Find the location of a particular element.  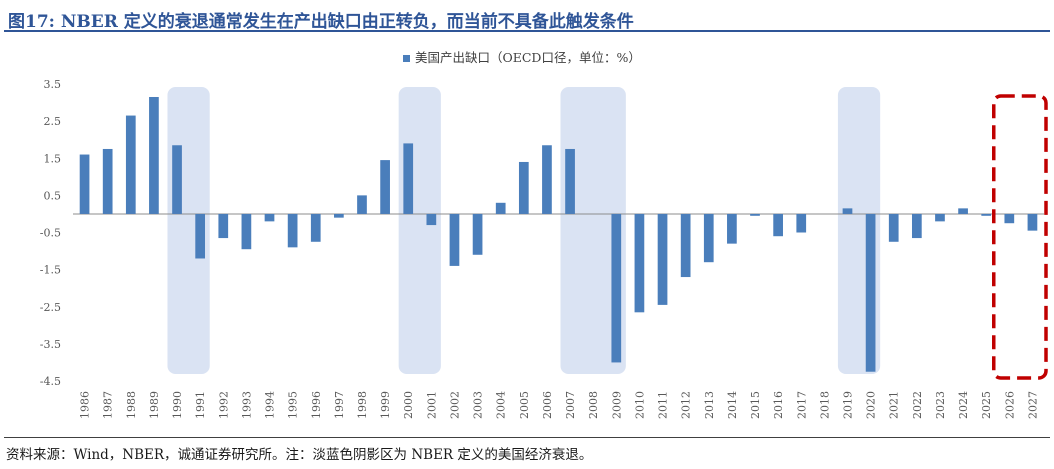

x-tick-label: 2005 is located at coordinates (524, 405).